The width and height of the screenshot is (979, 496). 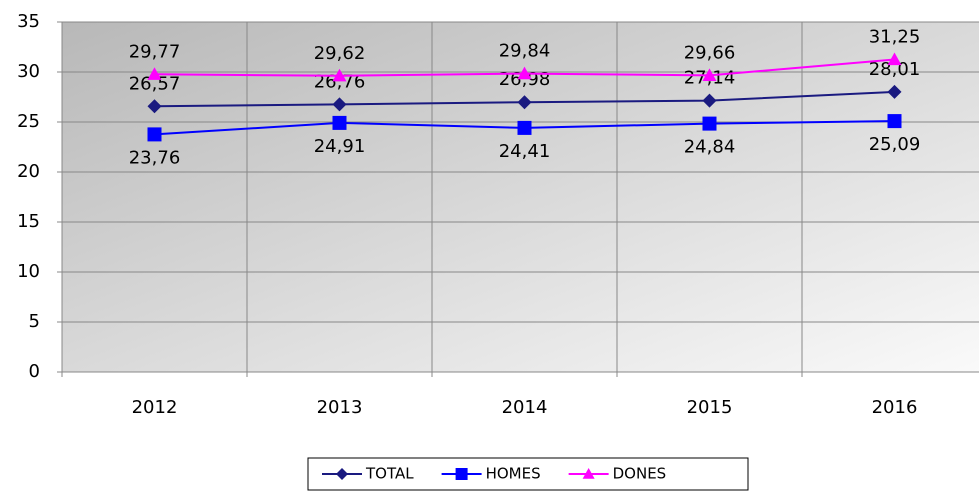 I want to click on y-tick-label: 35, so click(x=28, y=21).